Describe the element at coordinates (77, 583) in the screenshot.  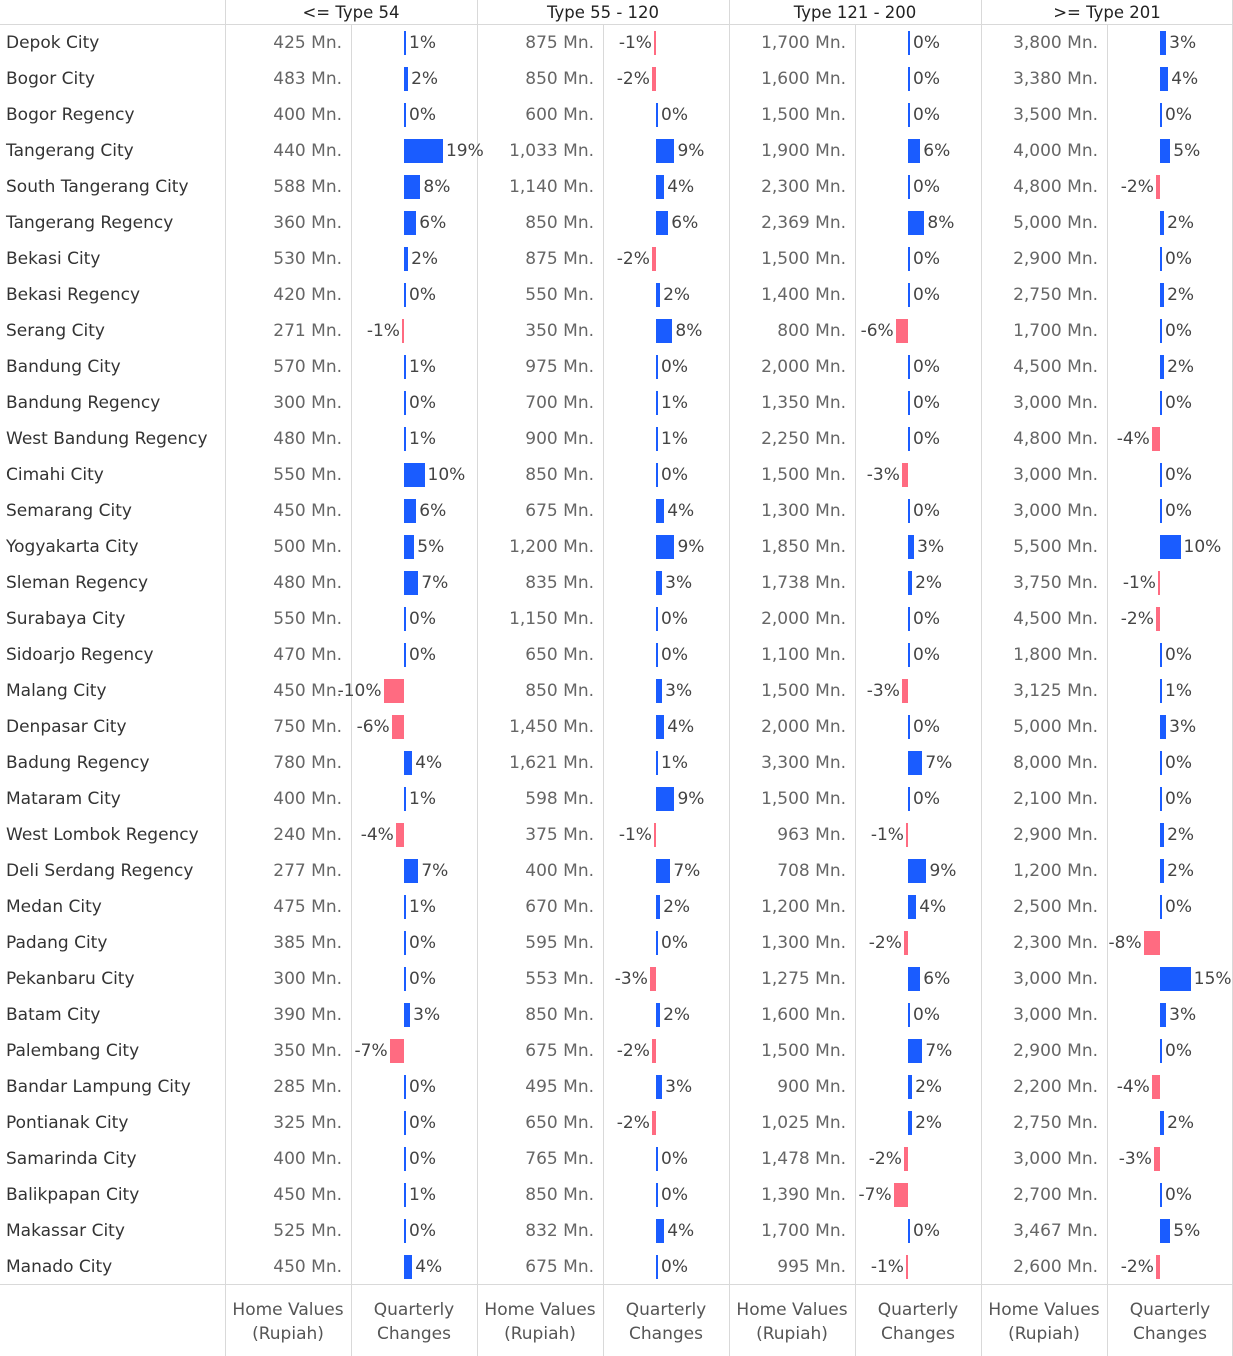
I see `city-label: Sleman Regency` at that location.